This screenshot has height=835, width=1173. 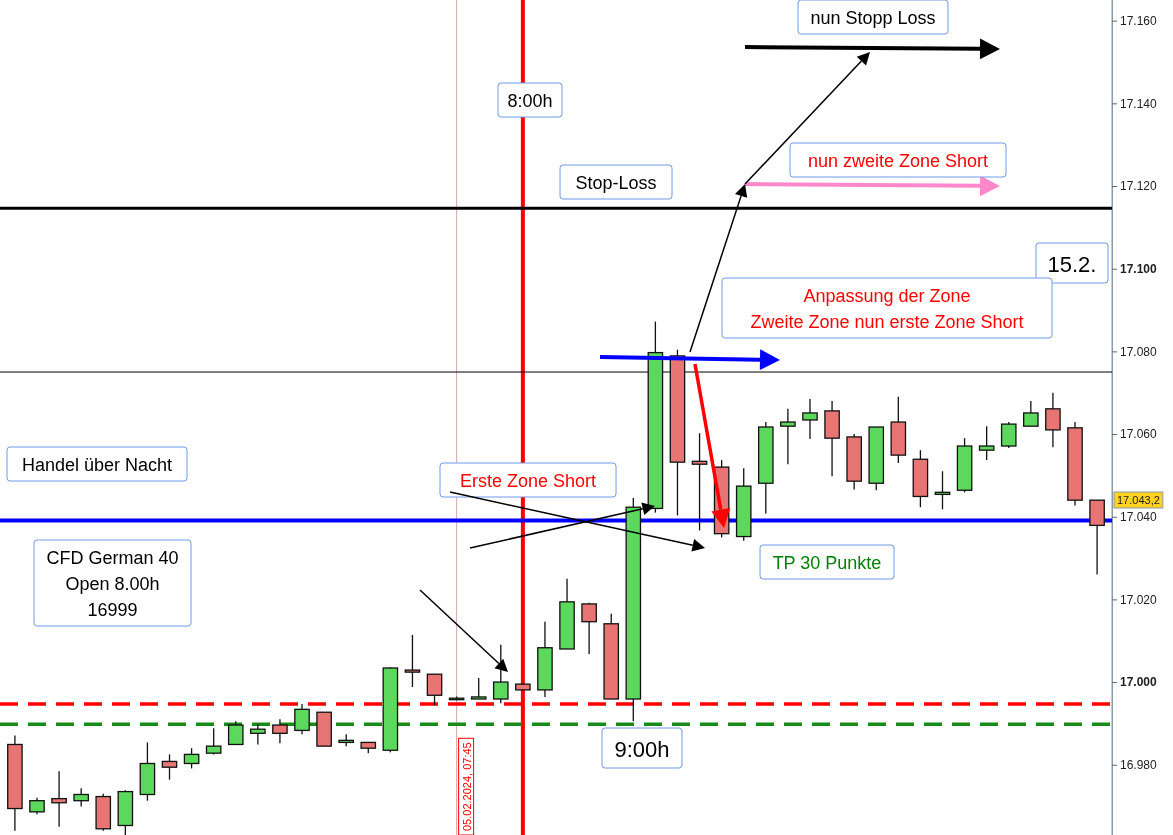 I want to click on annotation: CFD German 40 Open 8.00h 16999, so click(x=112, y=584).